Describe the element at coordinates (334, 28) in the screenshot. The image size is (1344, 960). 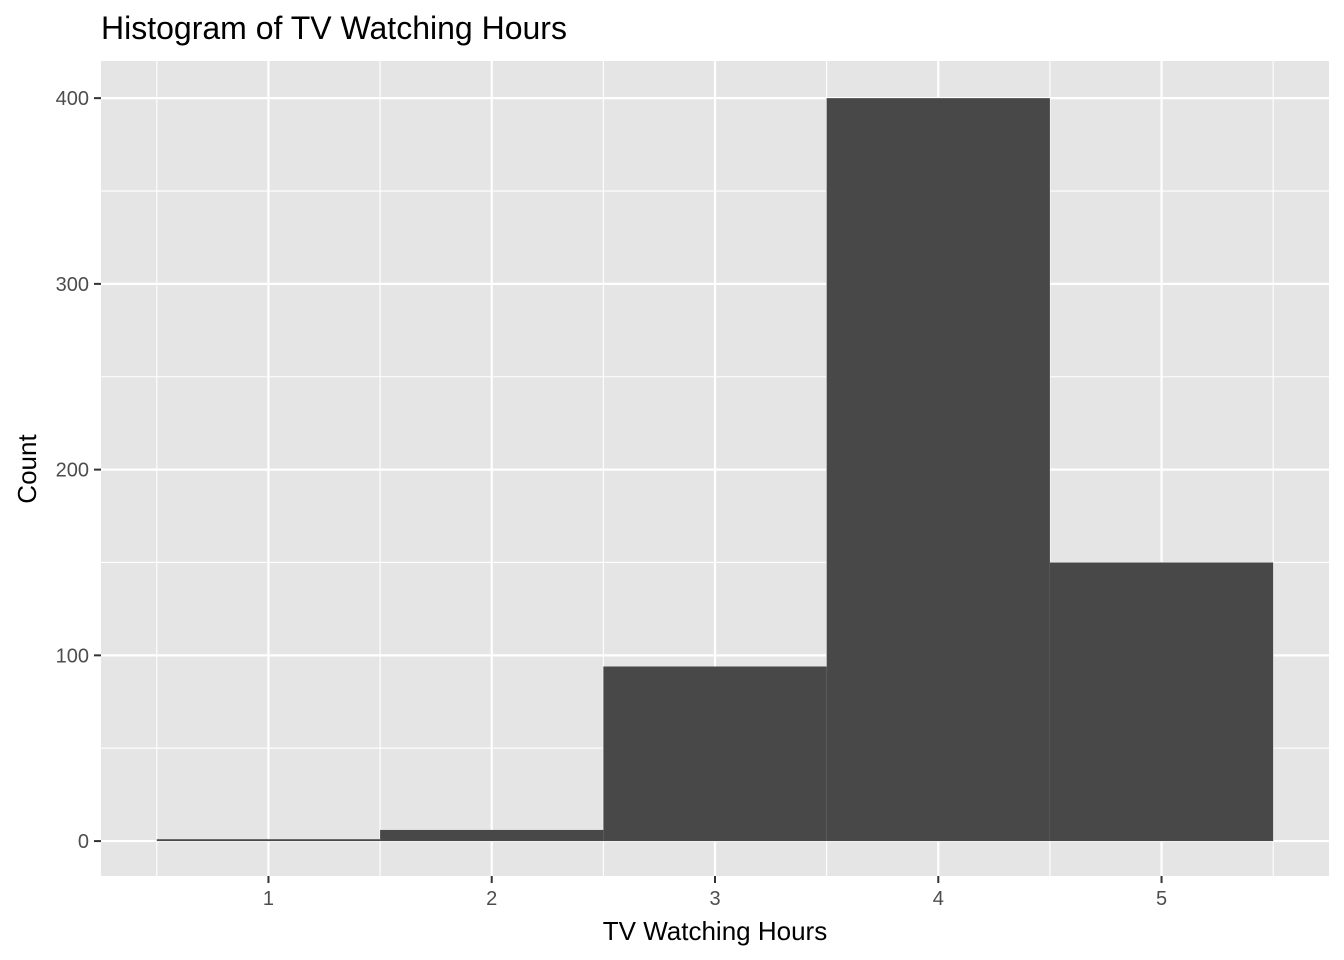
I see `chart-title: Histogram of TV Watching Hours` at that location.